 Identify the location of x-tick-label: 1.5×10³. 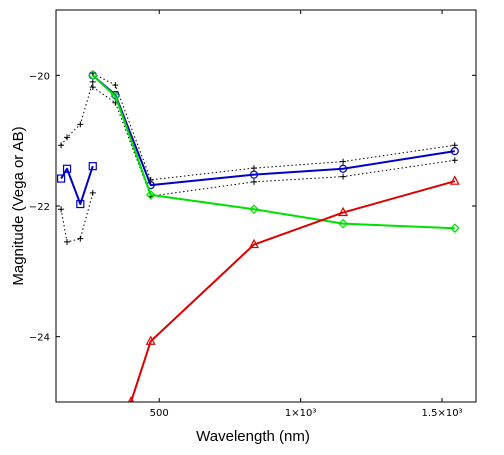
(442, 413).